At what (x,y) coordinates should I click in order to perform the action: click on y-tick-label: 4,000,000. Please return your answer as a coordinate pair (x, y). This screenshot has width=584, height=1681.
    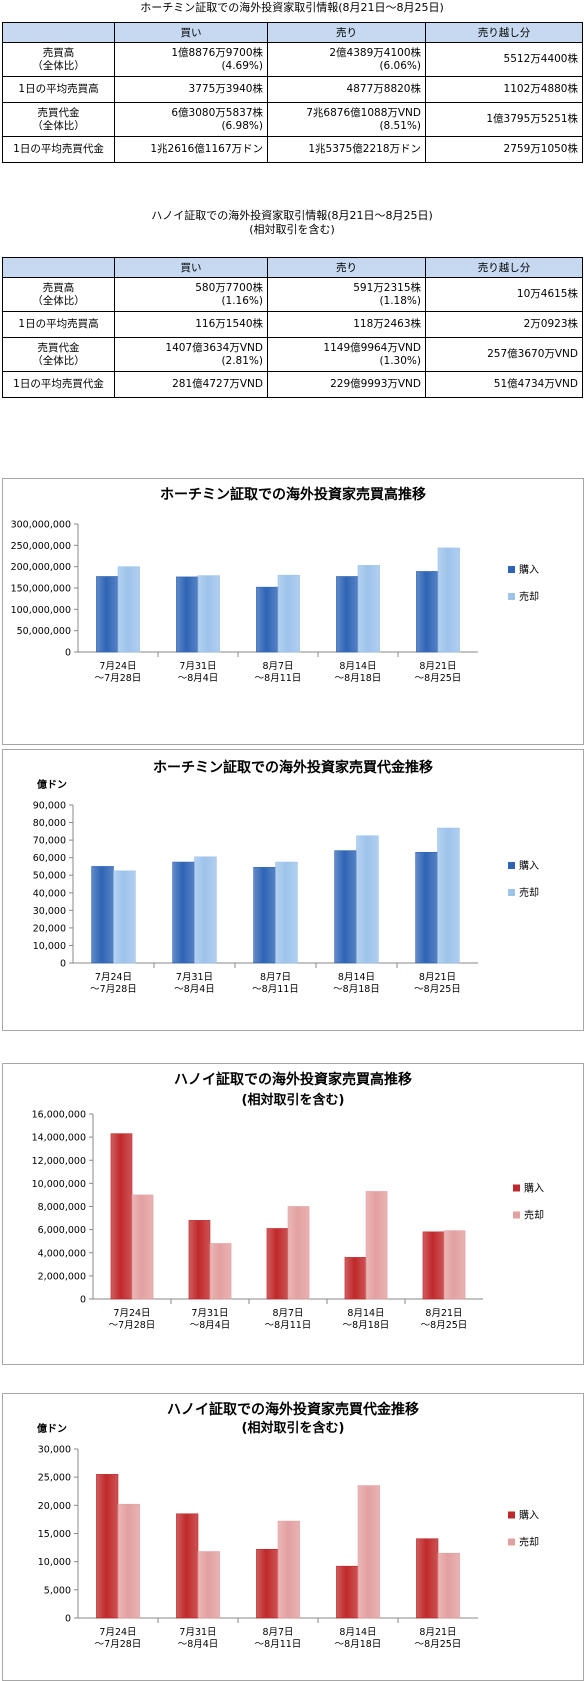
    Looking at the image, I should click on (62, 1253).